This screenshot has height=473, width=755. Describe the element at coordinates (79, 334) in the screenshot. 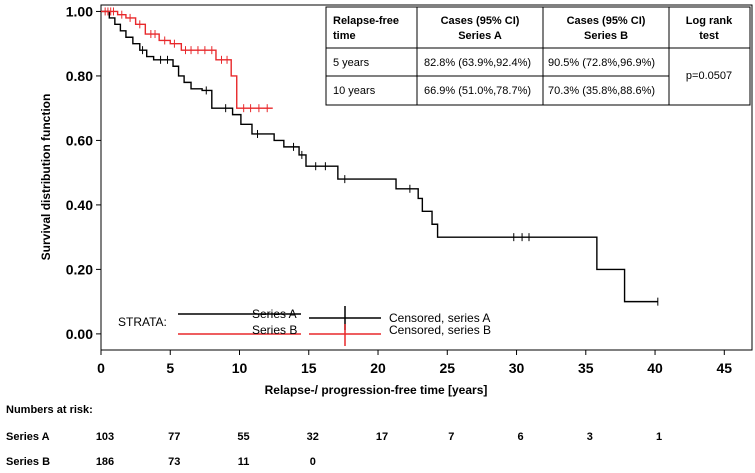

I see `y-tick-label: 0.00` at that location.